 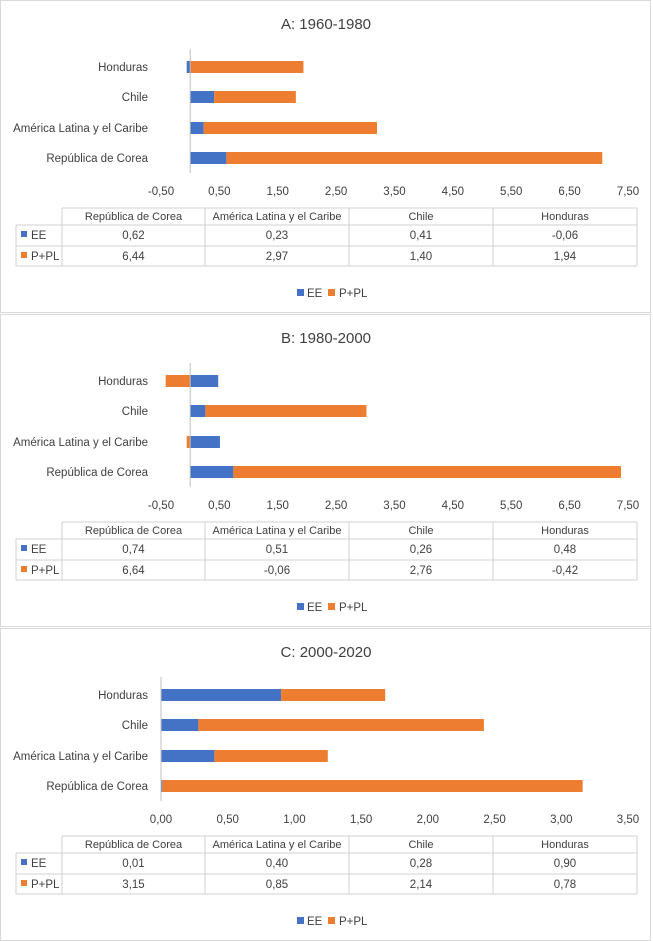 What do you see at coordinates (565, 257) in the screenshot?
I see `table-cell: 1,94` at bounding box center [565, 257].